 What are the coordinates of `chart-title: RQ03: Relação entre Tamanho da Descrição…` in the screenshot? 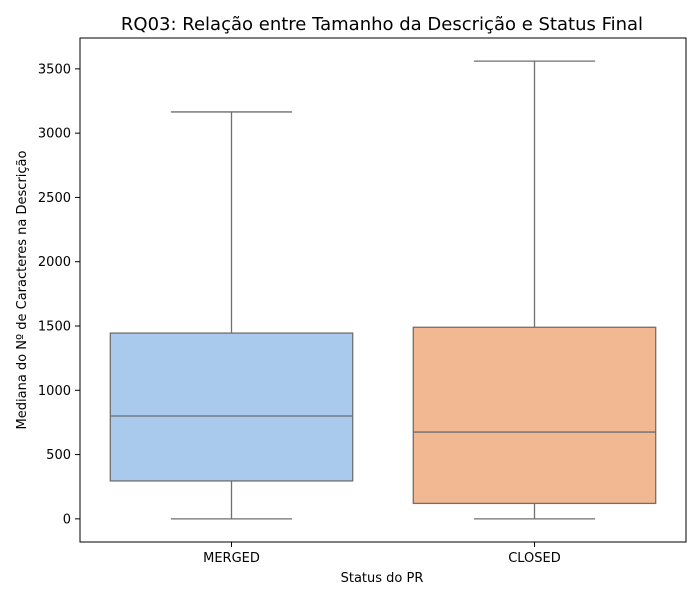 It's located at (382, 24).